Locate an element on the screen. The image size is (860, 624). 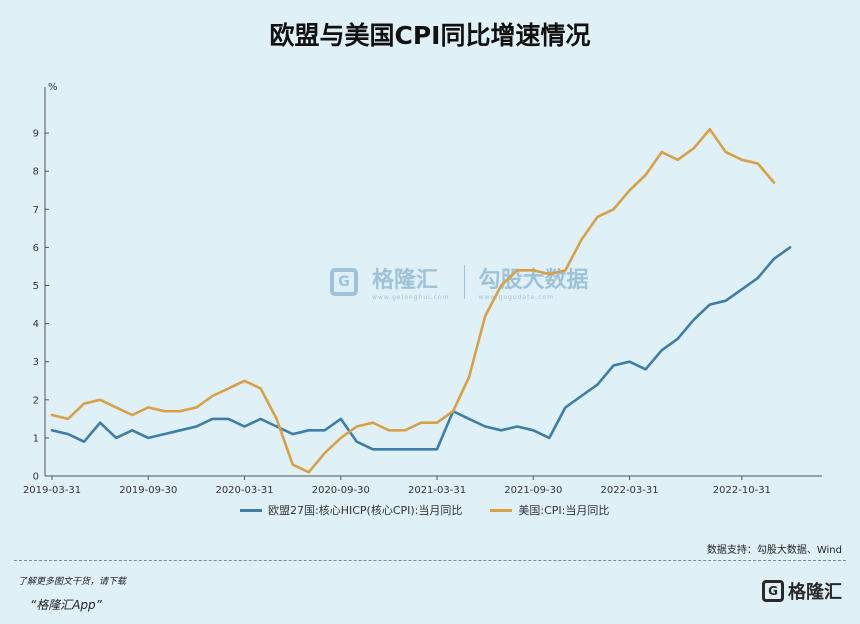
y-tick-label: 1 is located at coordinates (36, 438).